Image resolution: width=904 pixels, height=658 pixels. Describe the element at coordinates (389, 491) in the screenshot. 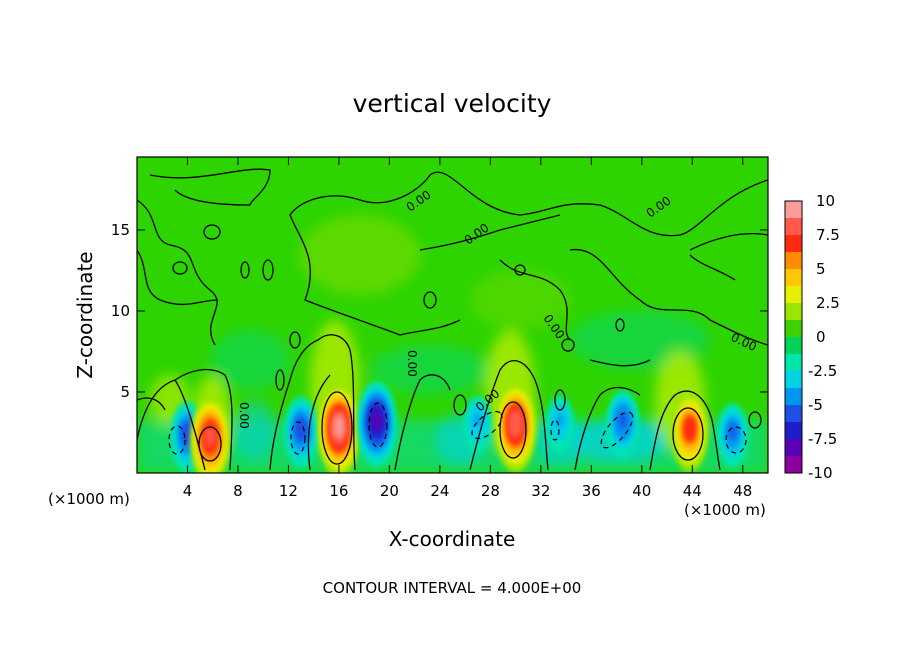

I see `x-tick-label: 20` at that location.